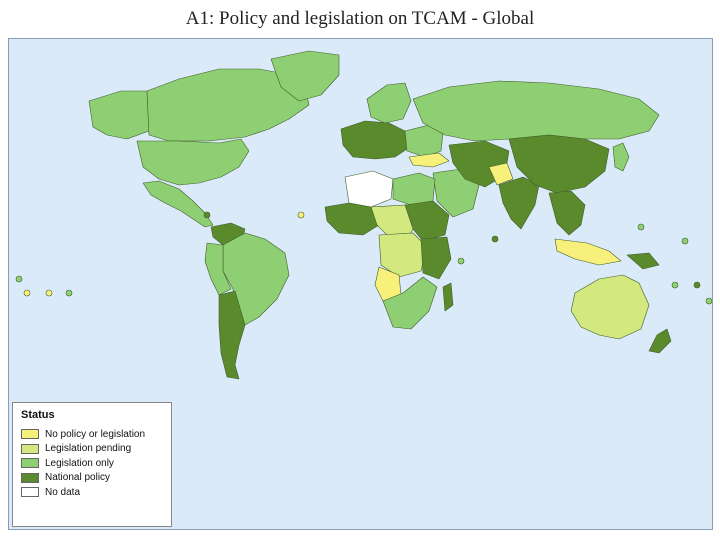 The image size is (720, 540). What do you see at coordinates (256, 279) in the screenshot?
I see `region-brazil` at bounding box center [256, 279].